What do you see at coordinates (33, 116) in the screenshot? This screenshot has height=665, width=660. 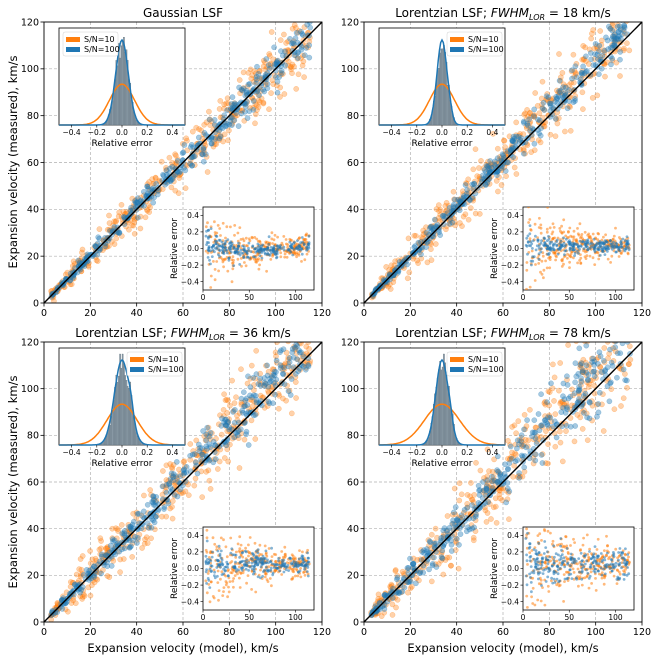 I see `y-tick-label: 80` at bounding box center [33, 116].